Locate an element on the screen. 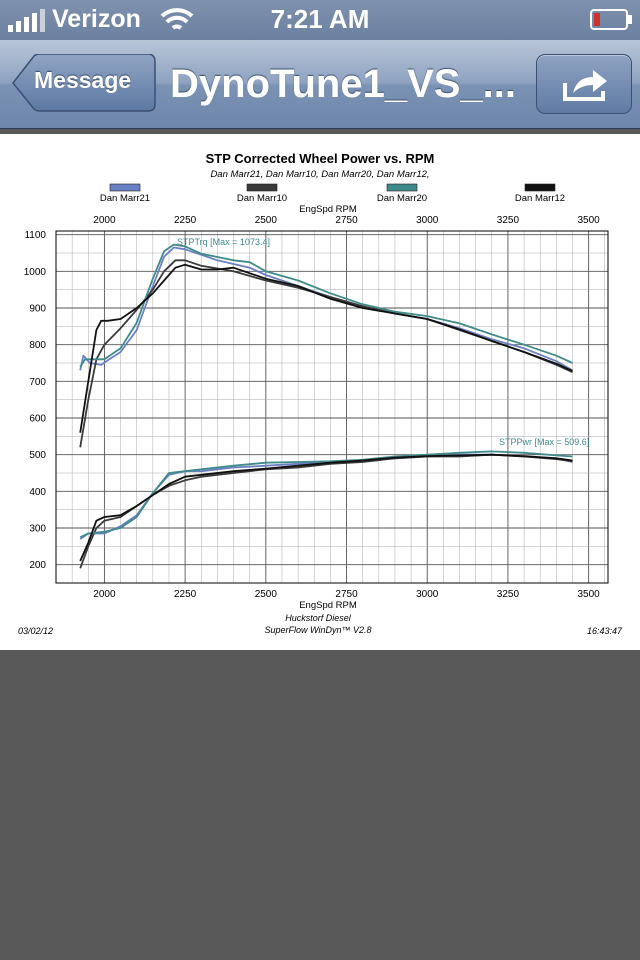 Image resolution: width=640 pixels, height=960 pixels. back-button: Message is located at coordinates (83, 83).